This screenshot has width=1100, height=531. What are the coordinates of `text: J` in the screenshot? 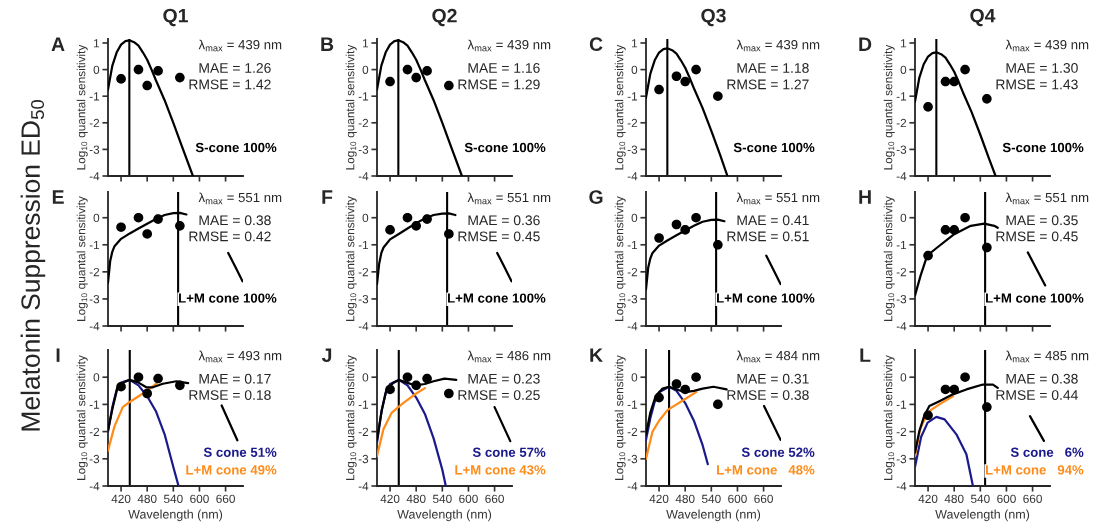 It's located at (326, 355).